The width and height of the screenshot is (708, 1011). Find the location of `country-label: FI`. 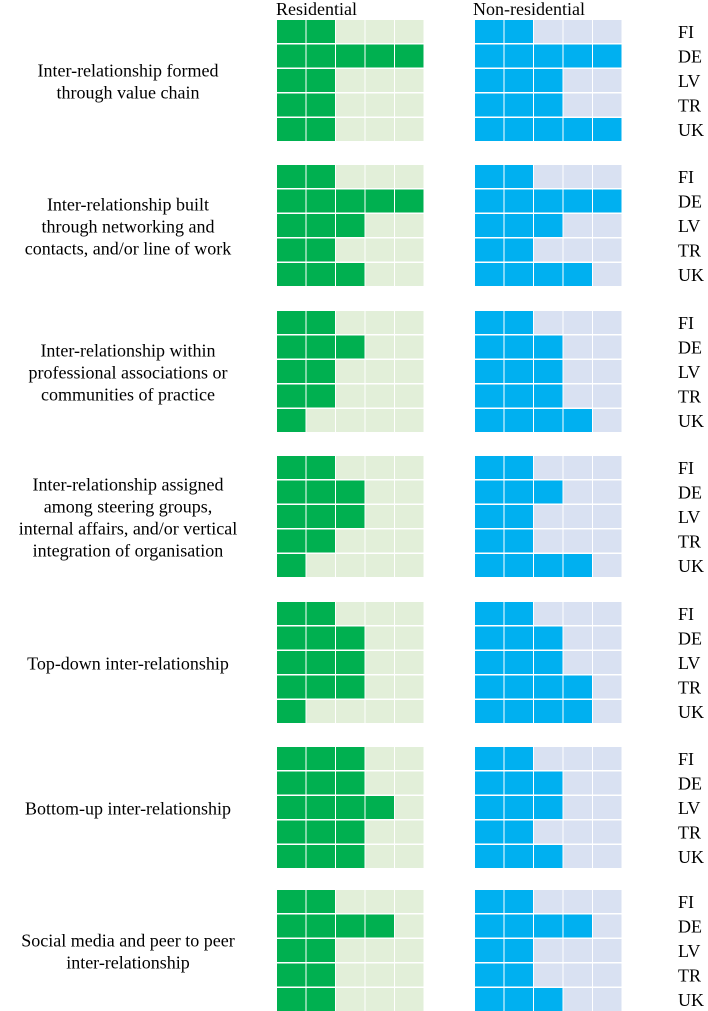

country-label: FI is located at coordinates (686, 177).